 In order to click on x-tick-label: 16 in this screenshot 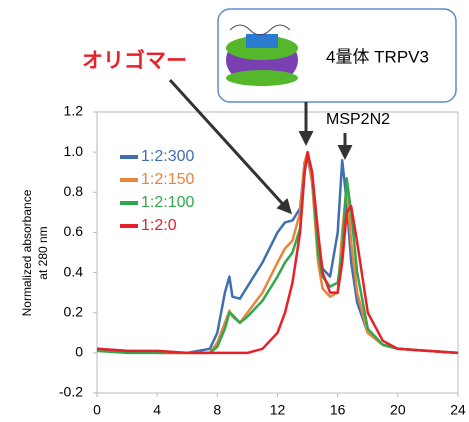, I will do `click(338, 410)`.